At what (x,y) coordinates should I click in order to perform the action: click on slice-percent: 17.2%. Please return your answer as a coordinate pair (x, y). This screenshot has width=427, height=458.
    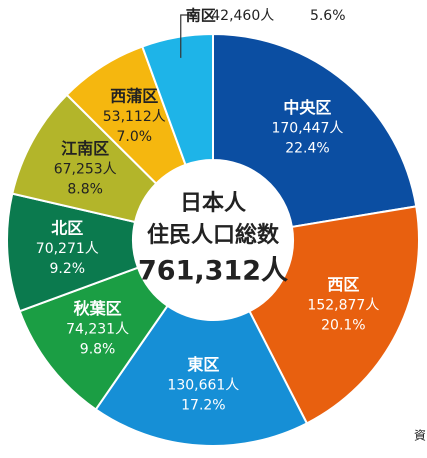
    Looking at the image, I should click on (203, 406).